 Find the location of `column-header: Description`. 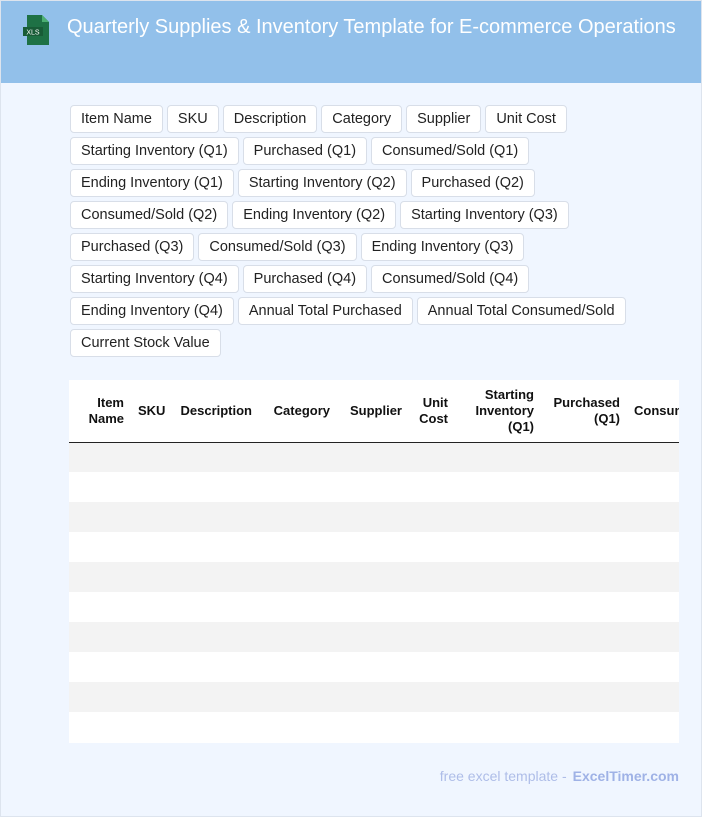

column-header: Description is located at coordinates (213, 411).